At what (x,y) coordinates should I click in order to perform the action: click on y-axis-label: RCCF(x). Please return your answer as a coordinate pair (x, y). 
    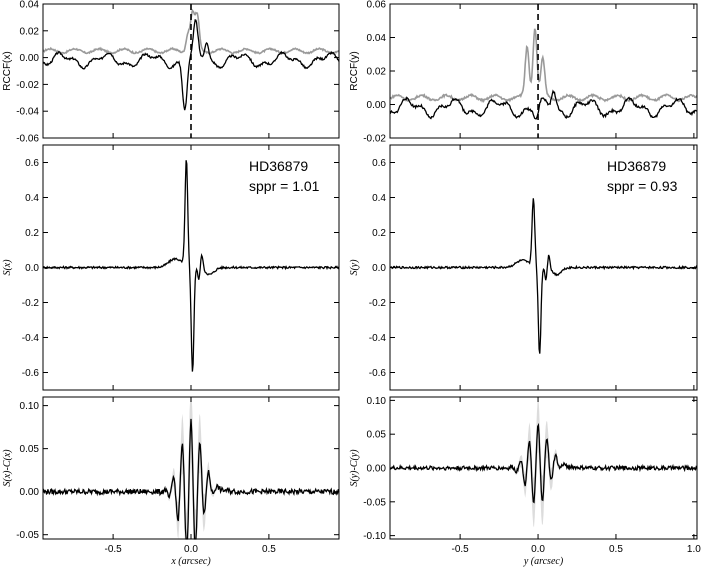
    Looking at the image, I should click on (7, 70).